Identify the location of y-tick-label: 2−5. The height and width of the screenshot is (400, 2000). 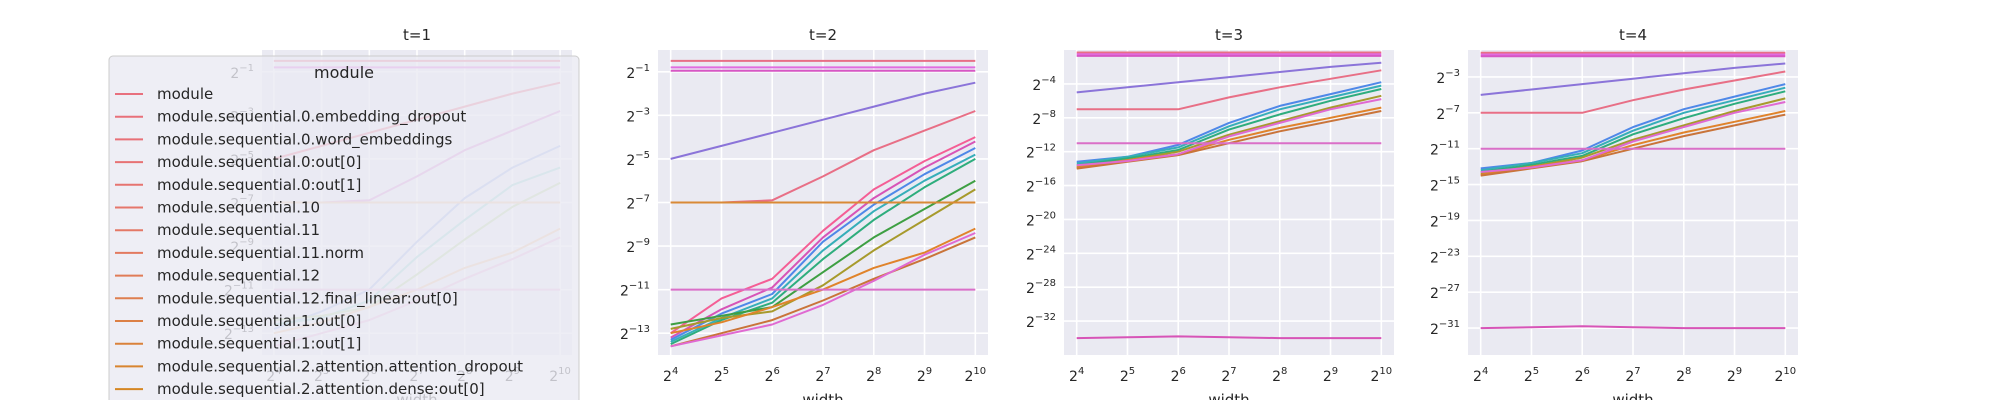
(638, 159).